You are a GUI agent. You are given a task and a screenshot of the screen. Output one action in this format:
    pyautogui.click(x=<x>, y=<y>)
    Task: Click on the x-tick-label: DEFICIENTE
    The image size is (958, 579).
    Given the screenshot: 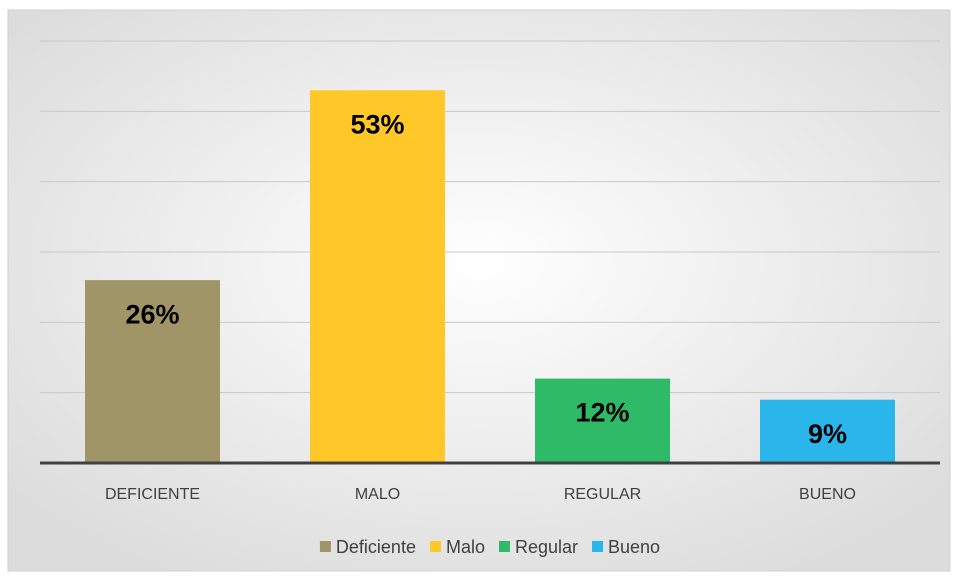 What is the action you would take?
    pyautogui.click(x=152, y=494)
    